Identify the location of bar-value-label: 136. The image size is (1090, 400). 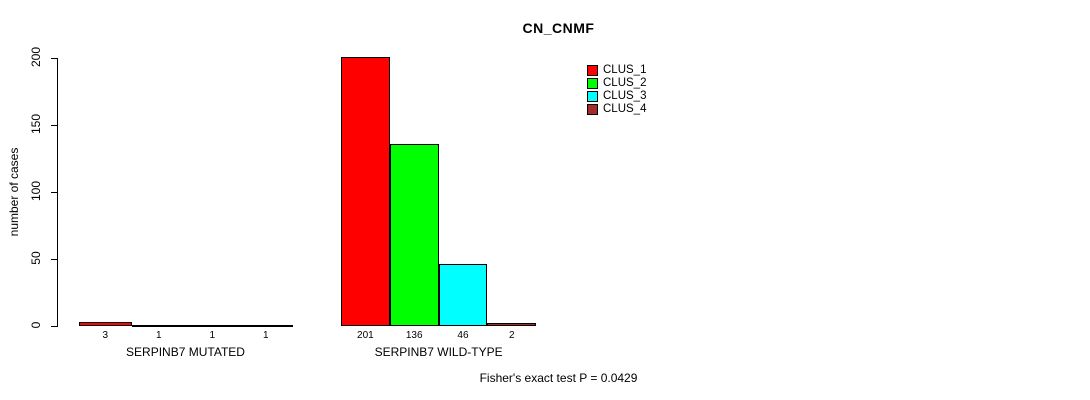
(414, 335).